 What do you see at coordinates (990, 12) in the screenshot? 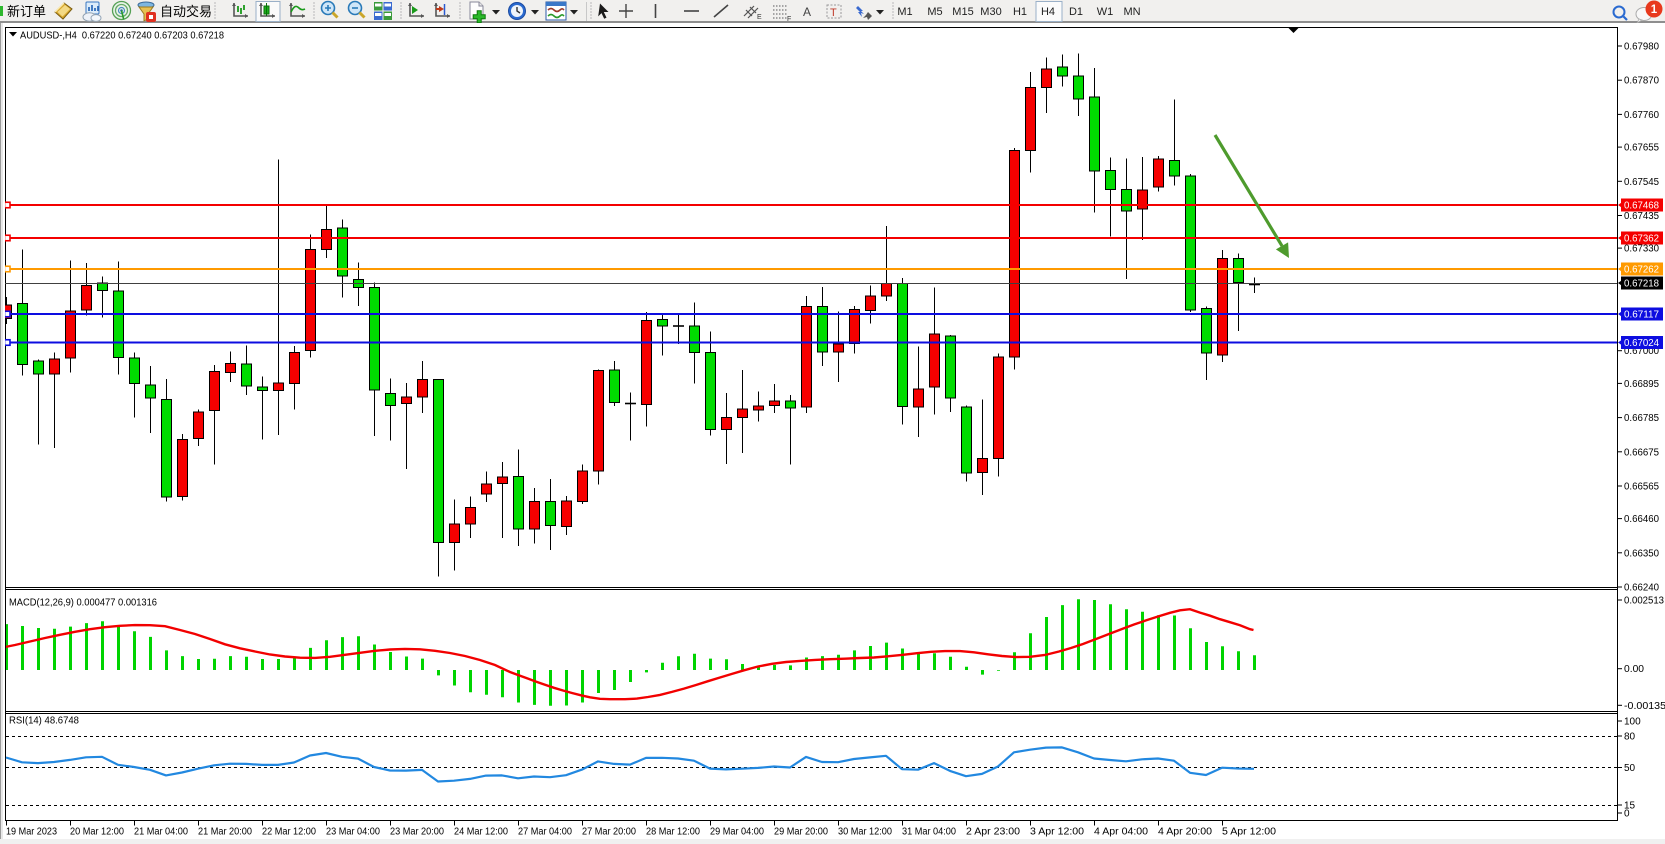
I see `svg-text: M30` at bounding box center [990, 12].